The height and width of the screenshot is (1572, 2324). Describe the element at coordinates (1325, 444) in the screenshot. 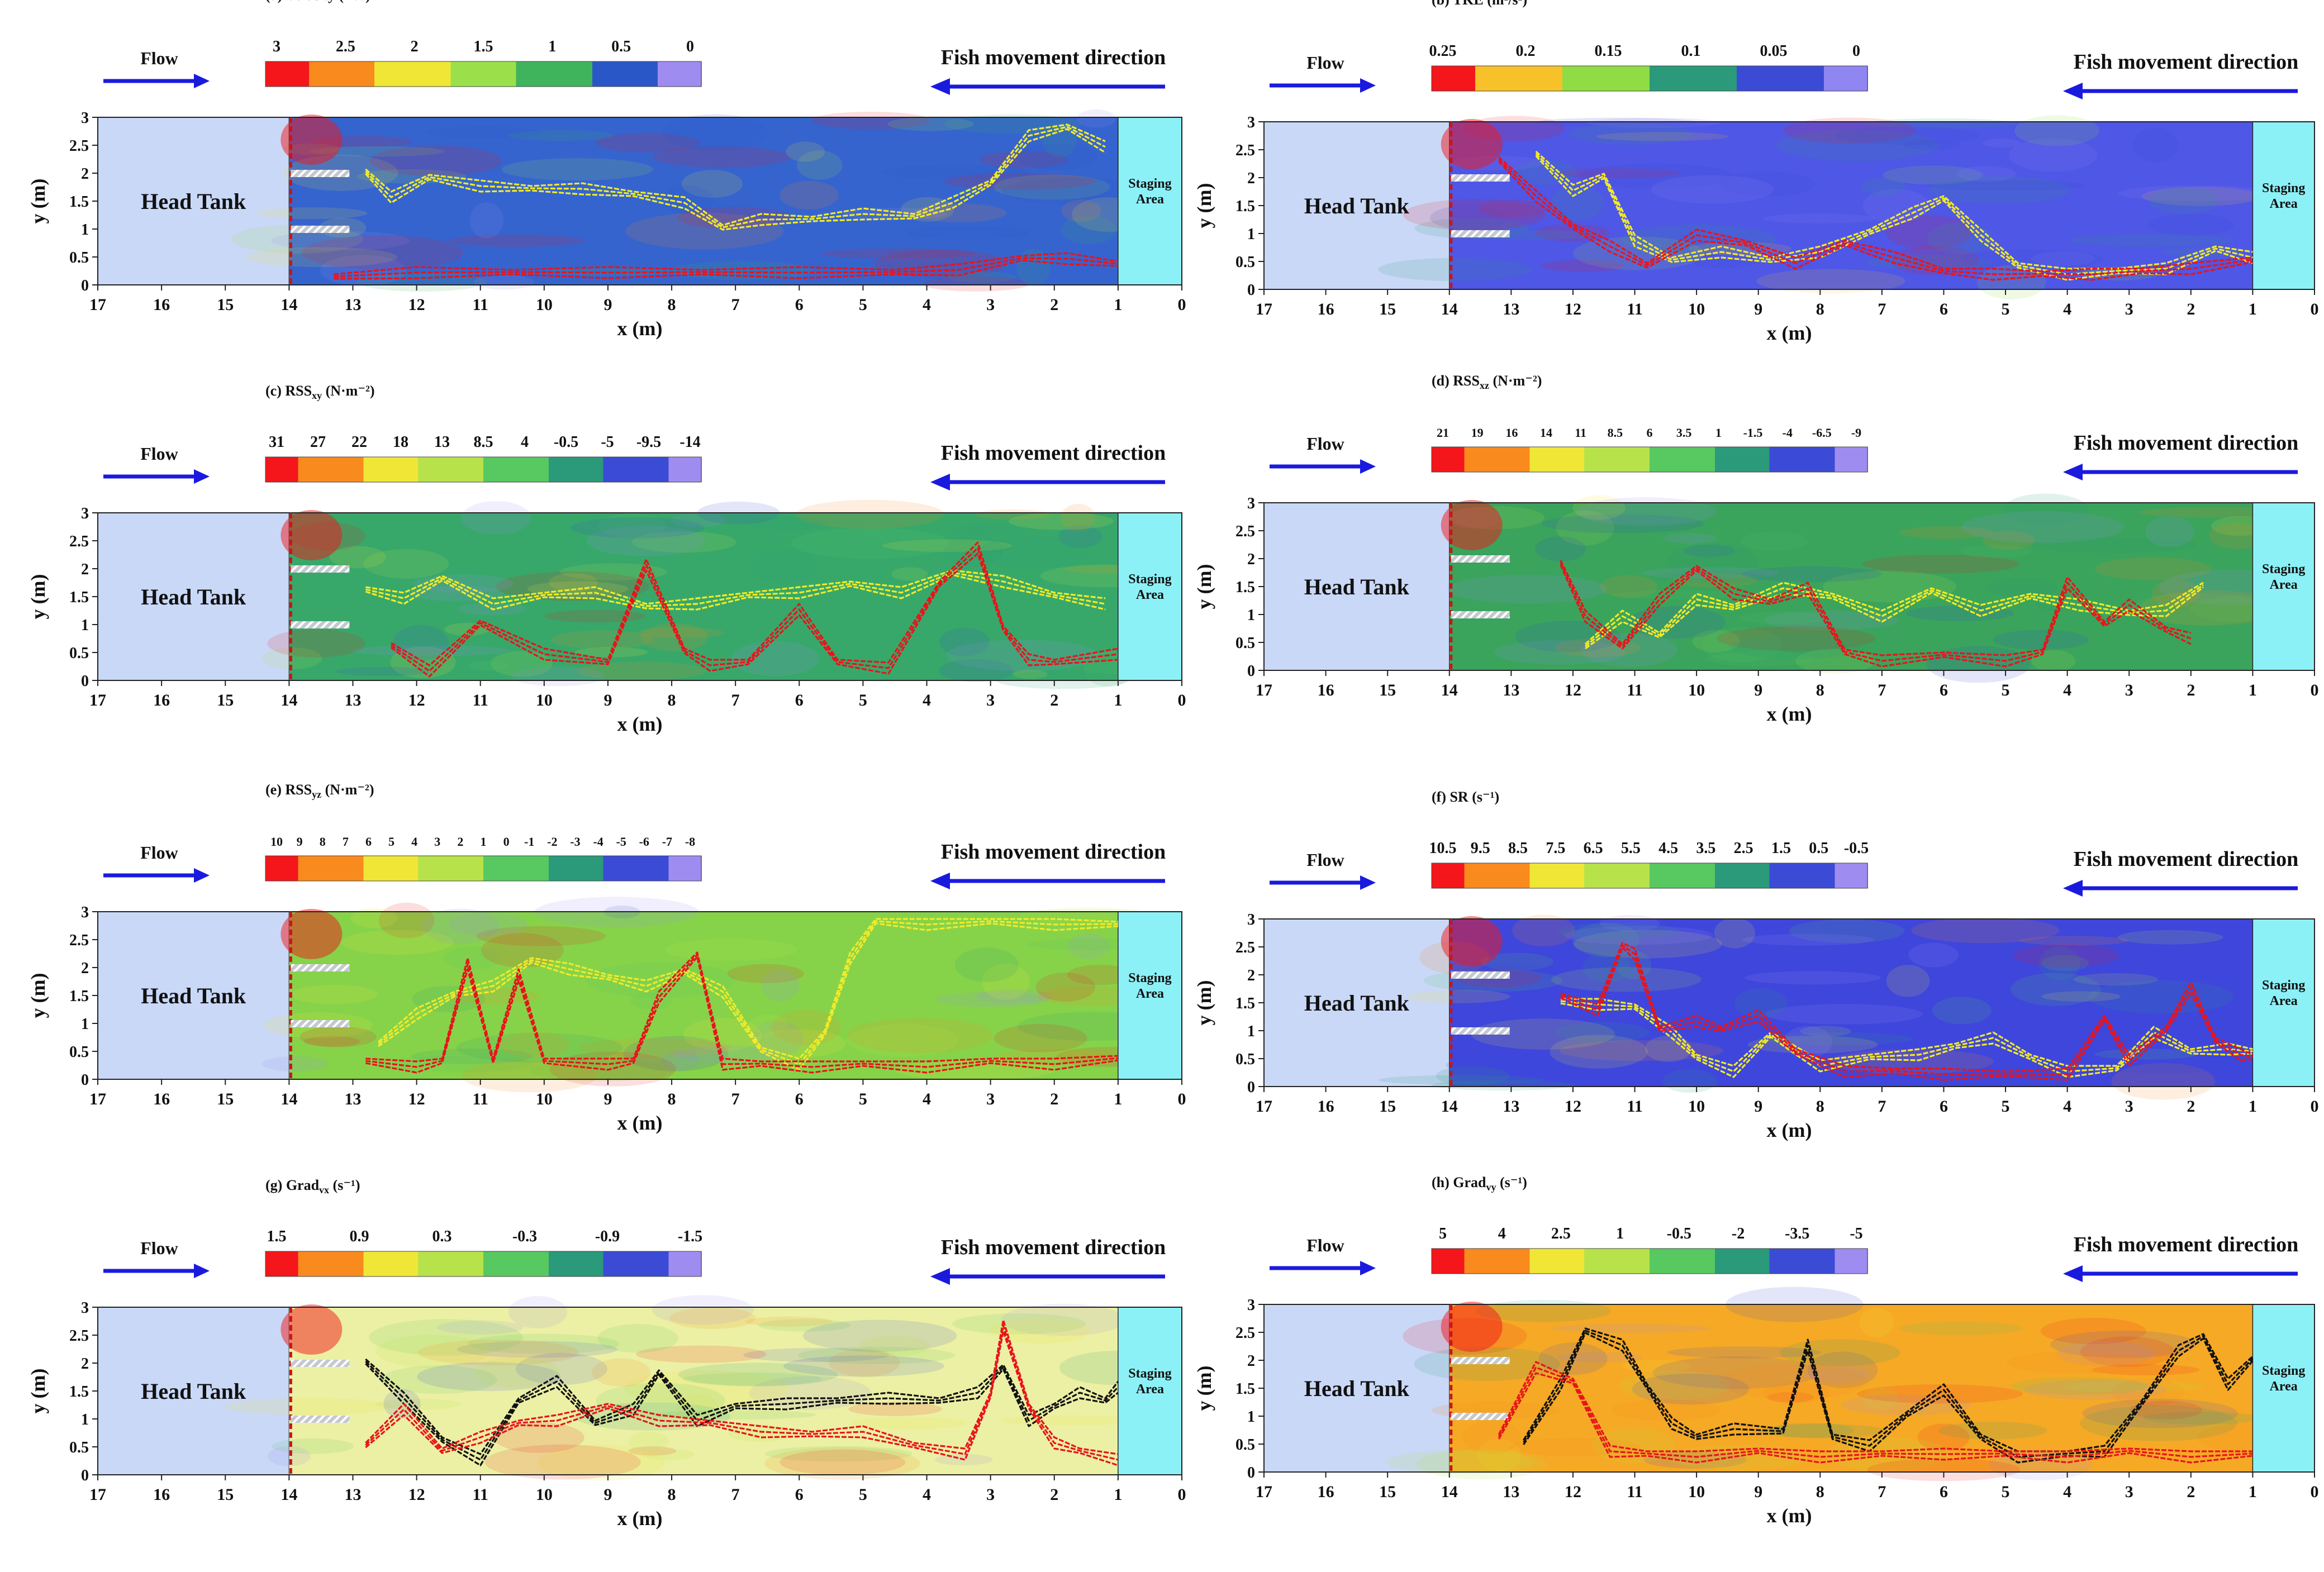

I see `flow-label: Flow` at that location.